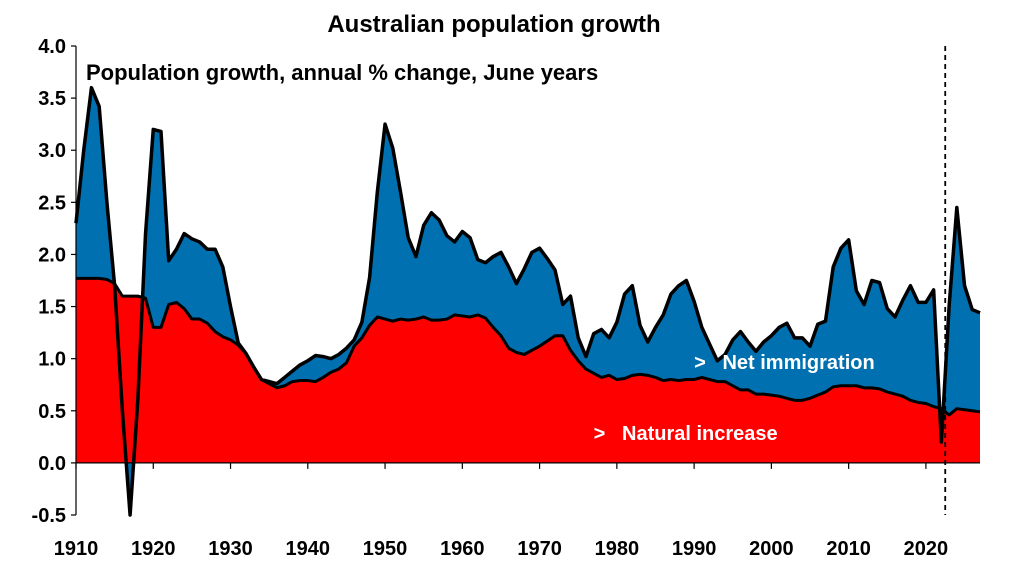 The width and height of the screenshot is (1024, 566). Describe the element at coordinates (493, 24) in the screenshot. I see `chart-title: Australian population growth` at that location.